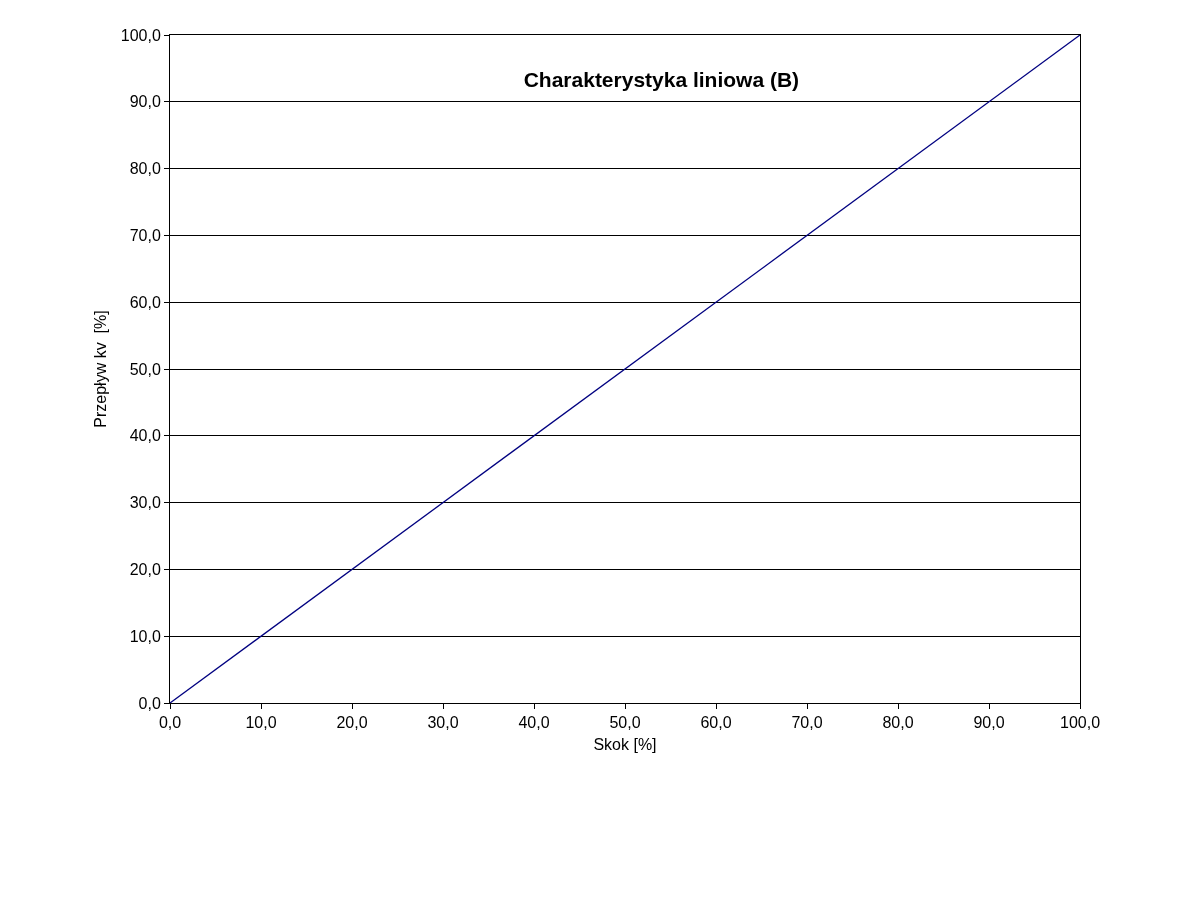 Image resolution: width=1184 pixels, height=903 pixels. Describe the element at coordinates (534, 723) in the screenshot. I see `x-tick-label: 40,0` at that location.